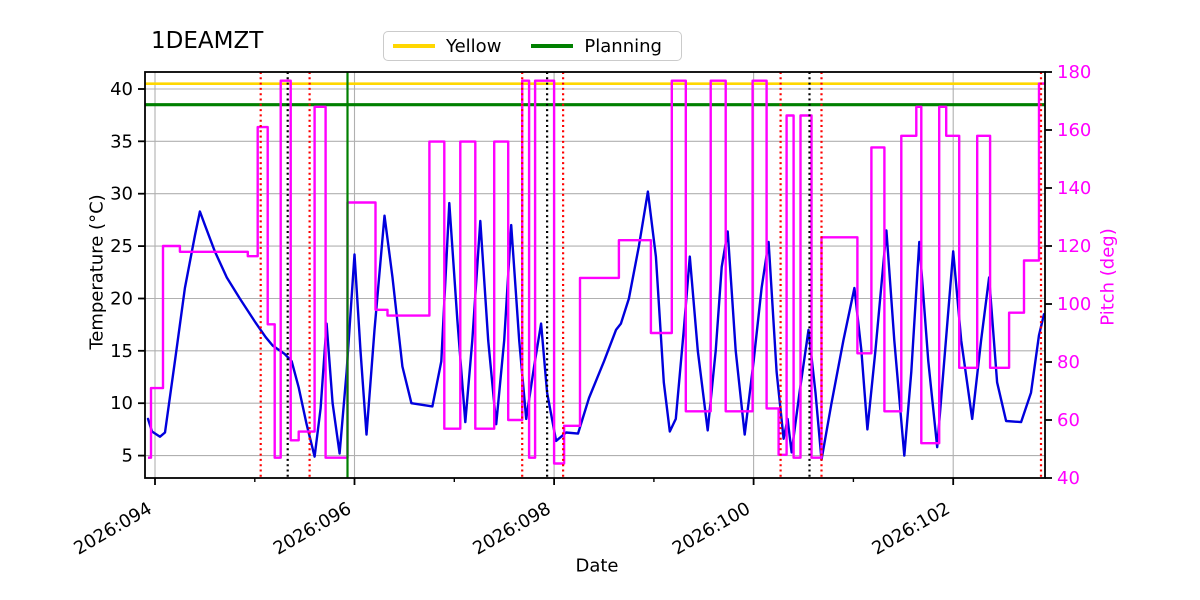  What do you see at coordinates (1068, 478) in the screenshot?
I see `y-right-tick-label: 40` at bounding box center [1068, 478].